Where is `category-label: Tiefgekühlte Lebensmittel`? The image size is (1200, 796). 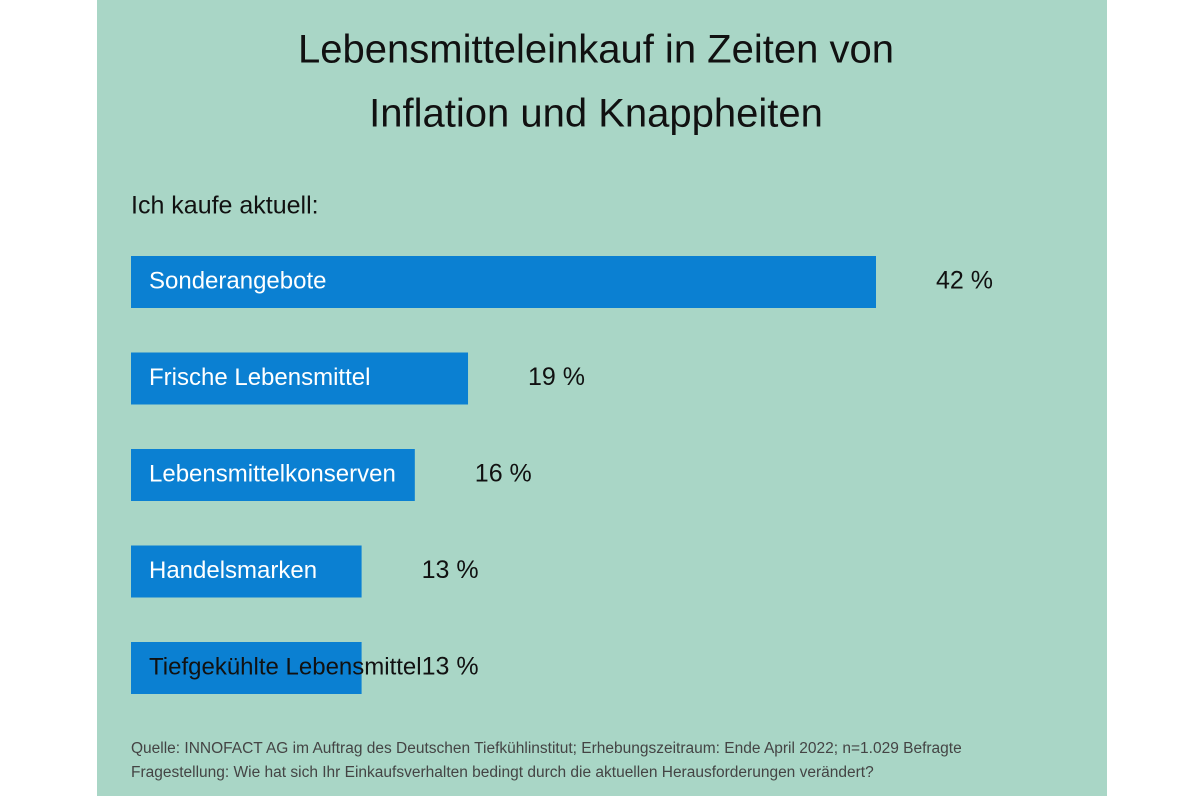
category-label: Tiefgekühlte Lebensmittel is located at coordinates (285, 666).